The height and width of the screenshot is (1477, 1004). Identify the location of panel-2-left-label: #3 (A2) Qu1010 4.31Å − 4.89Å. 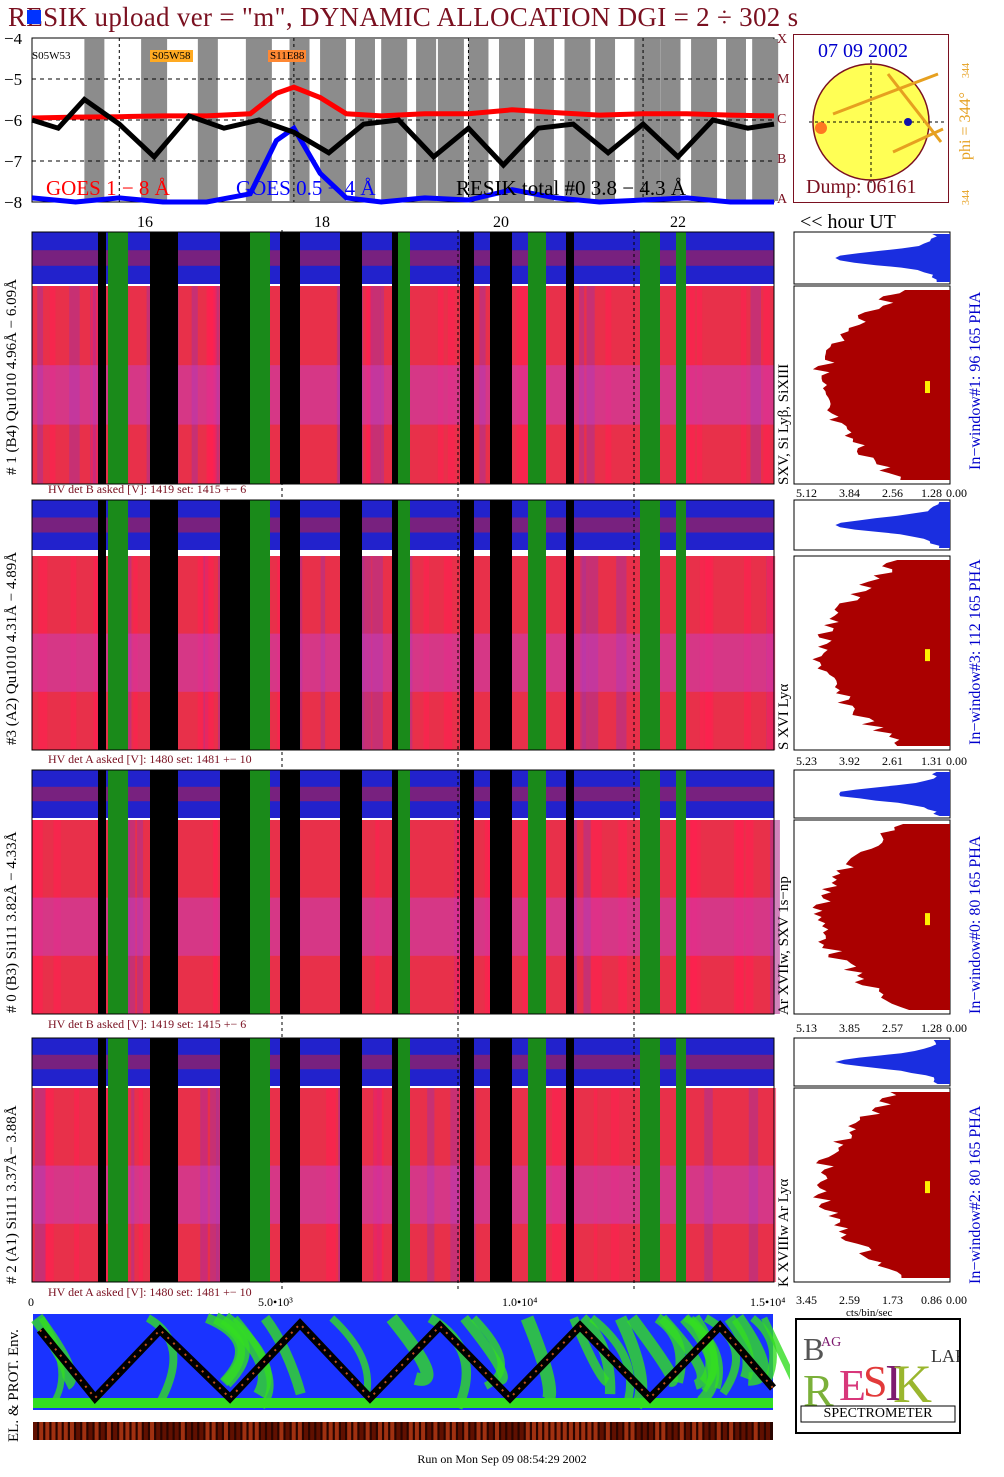
(12, 648).